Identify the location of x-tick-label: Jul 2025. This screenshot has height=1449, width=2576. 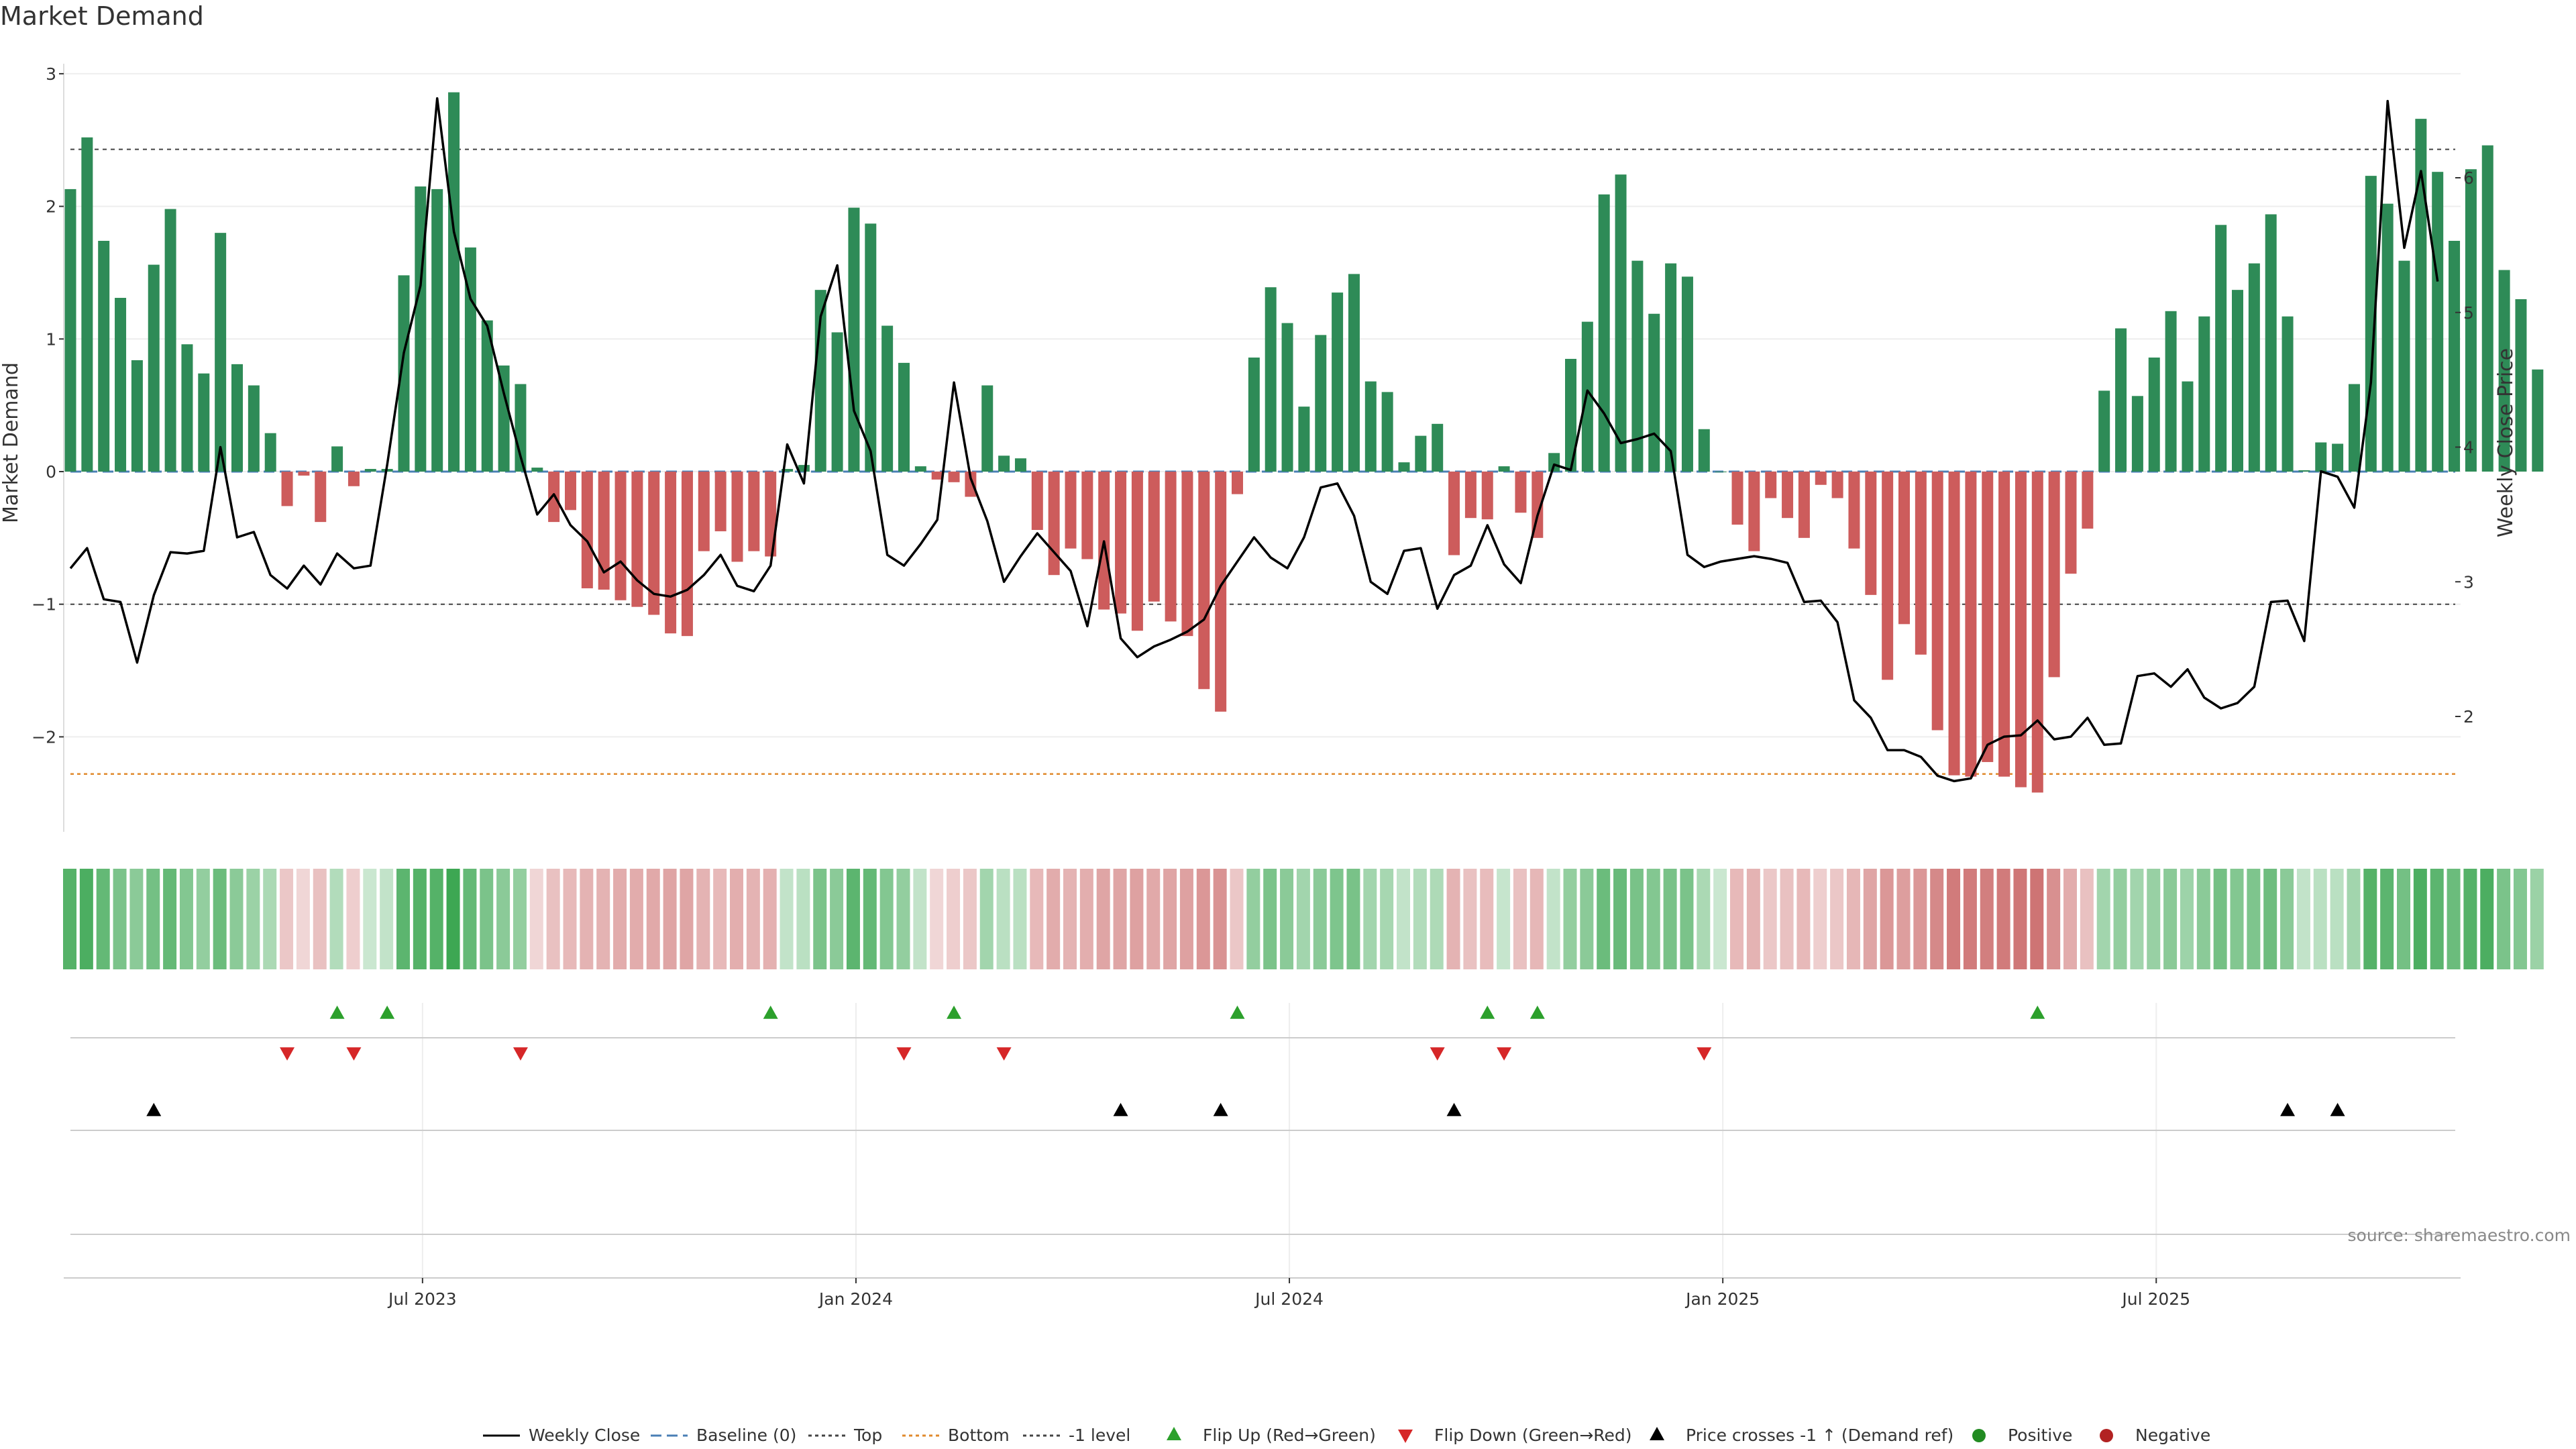
(2155, 1299).